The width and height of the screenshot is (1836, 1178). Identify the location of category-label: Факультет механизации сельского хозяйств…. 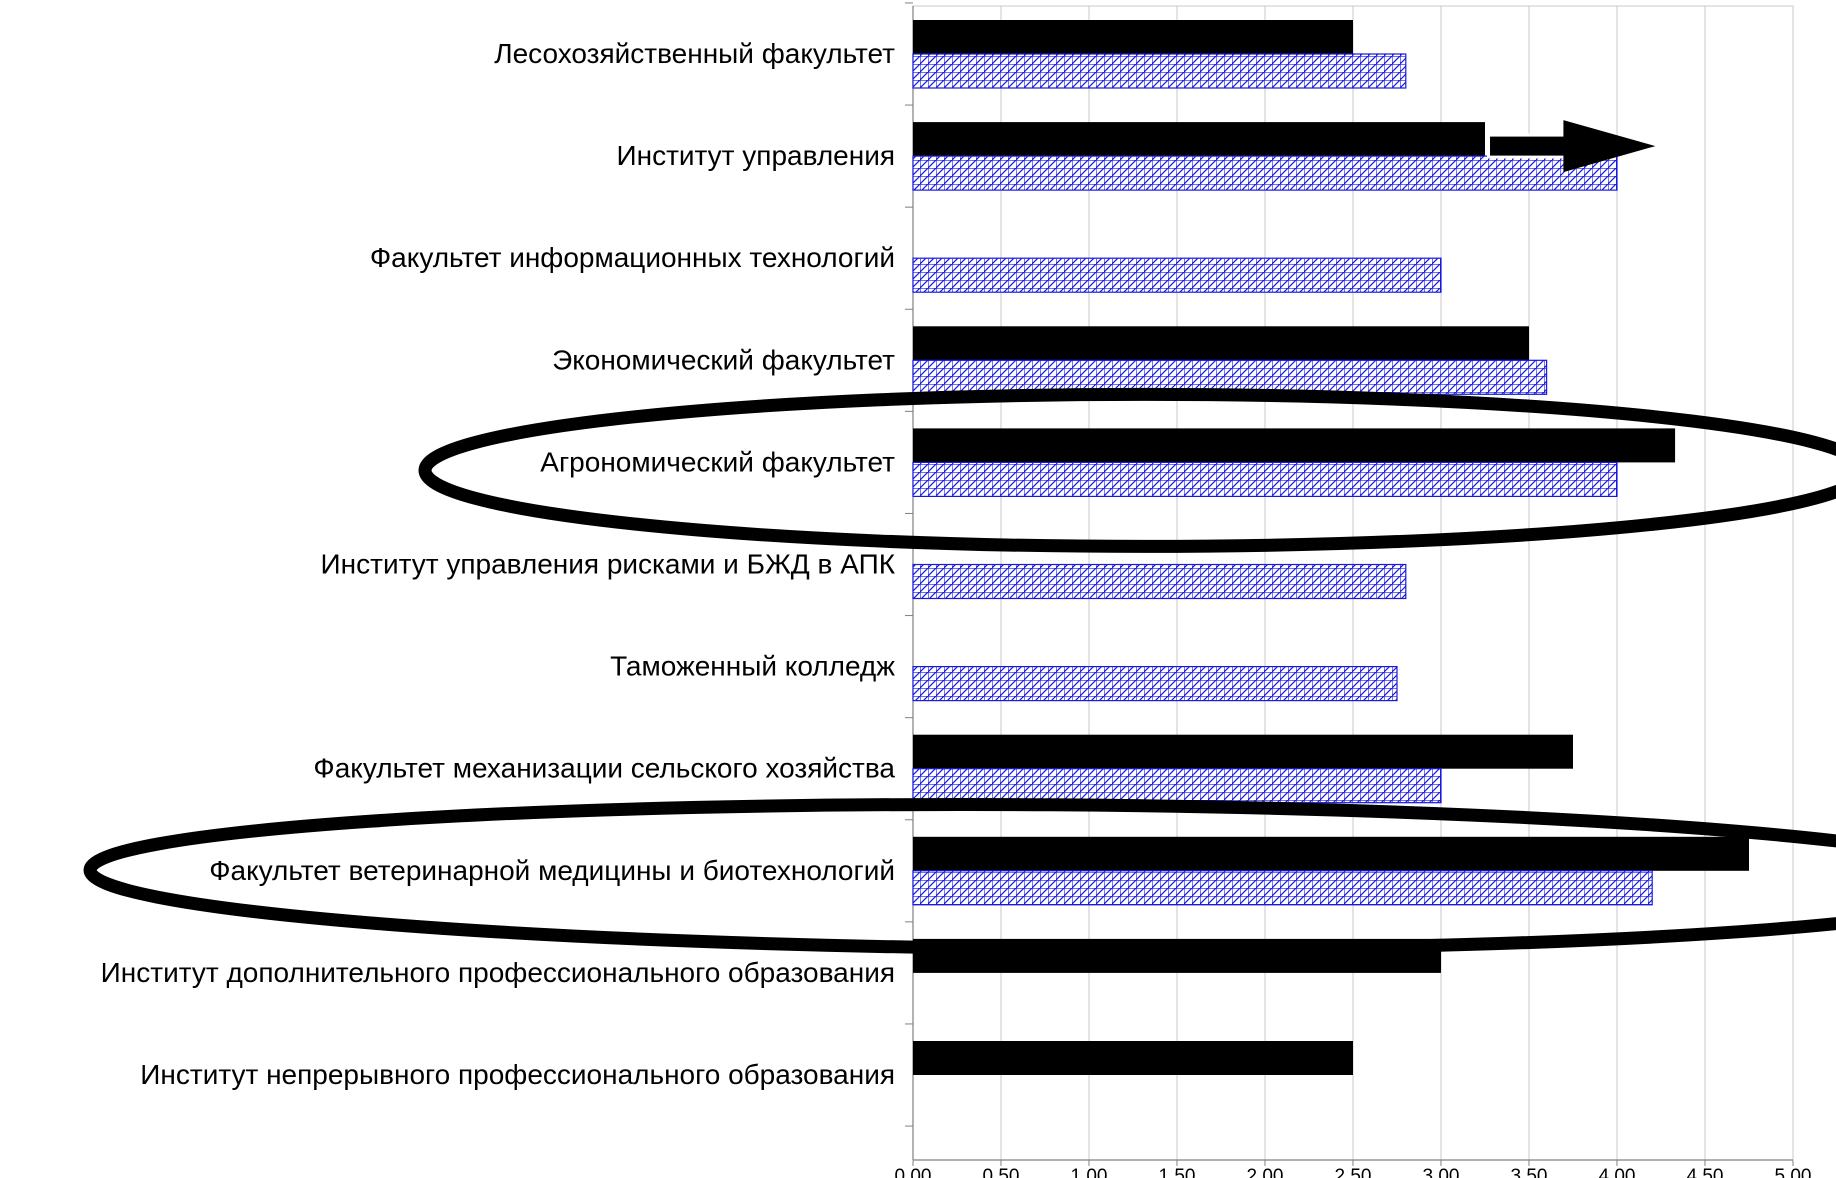
(604, 768).